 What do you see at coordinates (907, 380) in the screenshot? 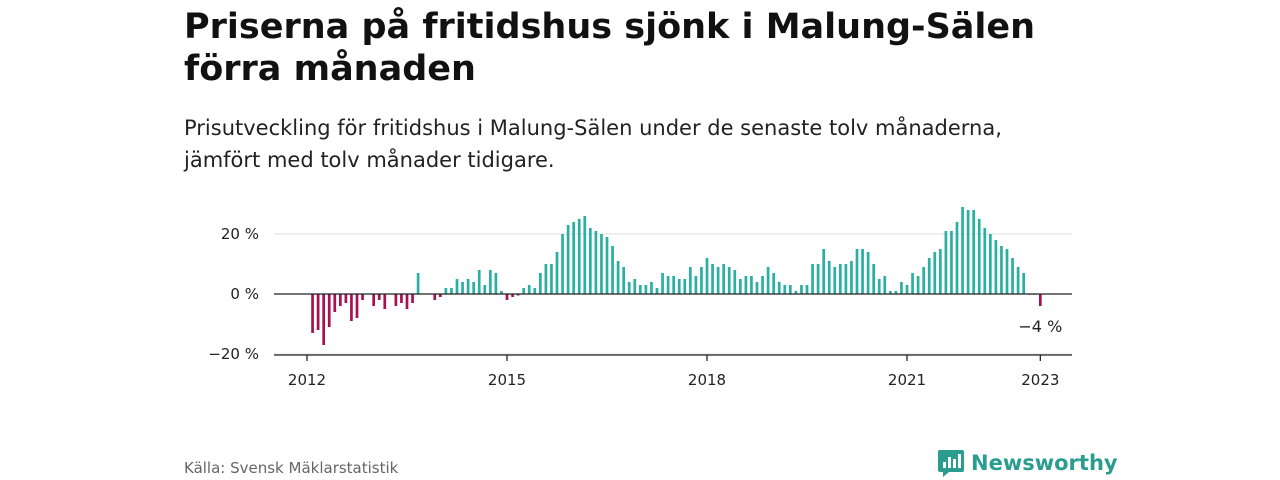
I see `x-tick-label: 2021` at bounding box center [907, 380].